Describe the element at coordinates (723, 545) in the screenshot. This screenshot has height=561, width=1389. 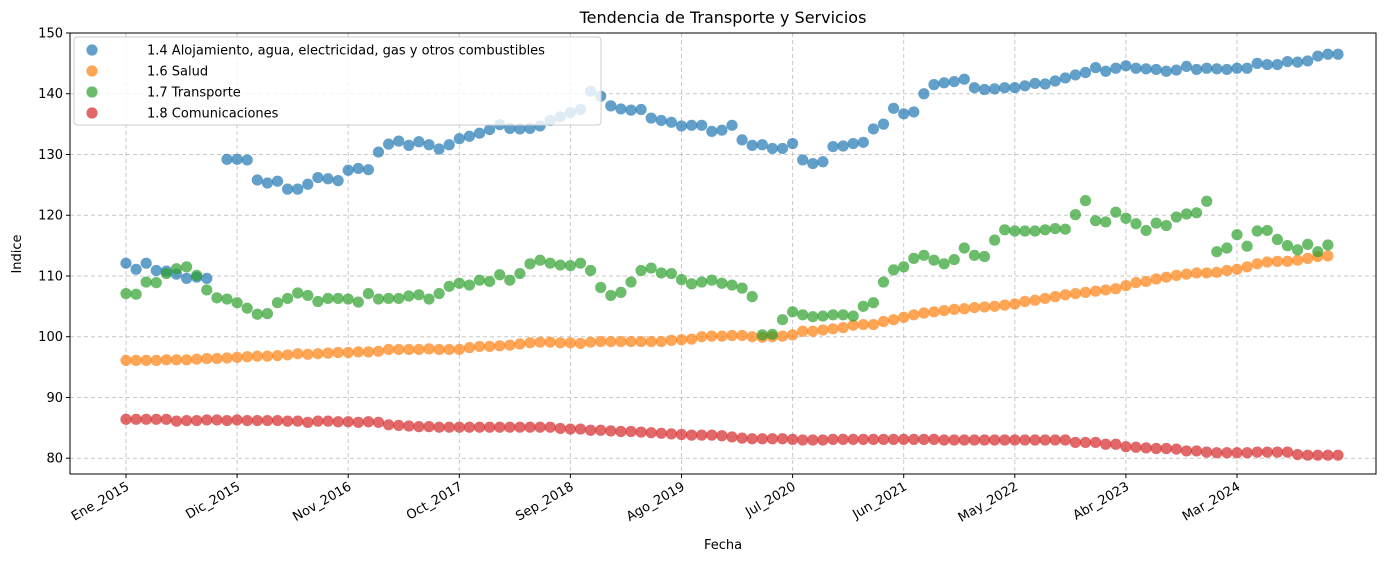
I see `x-axis-label: Fecha` at that location.